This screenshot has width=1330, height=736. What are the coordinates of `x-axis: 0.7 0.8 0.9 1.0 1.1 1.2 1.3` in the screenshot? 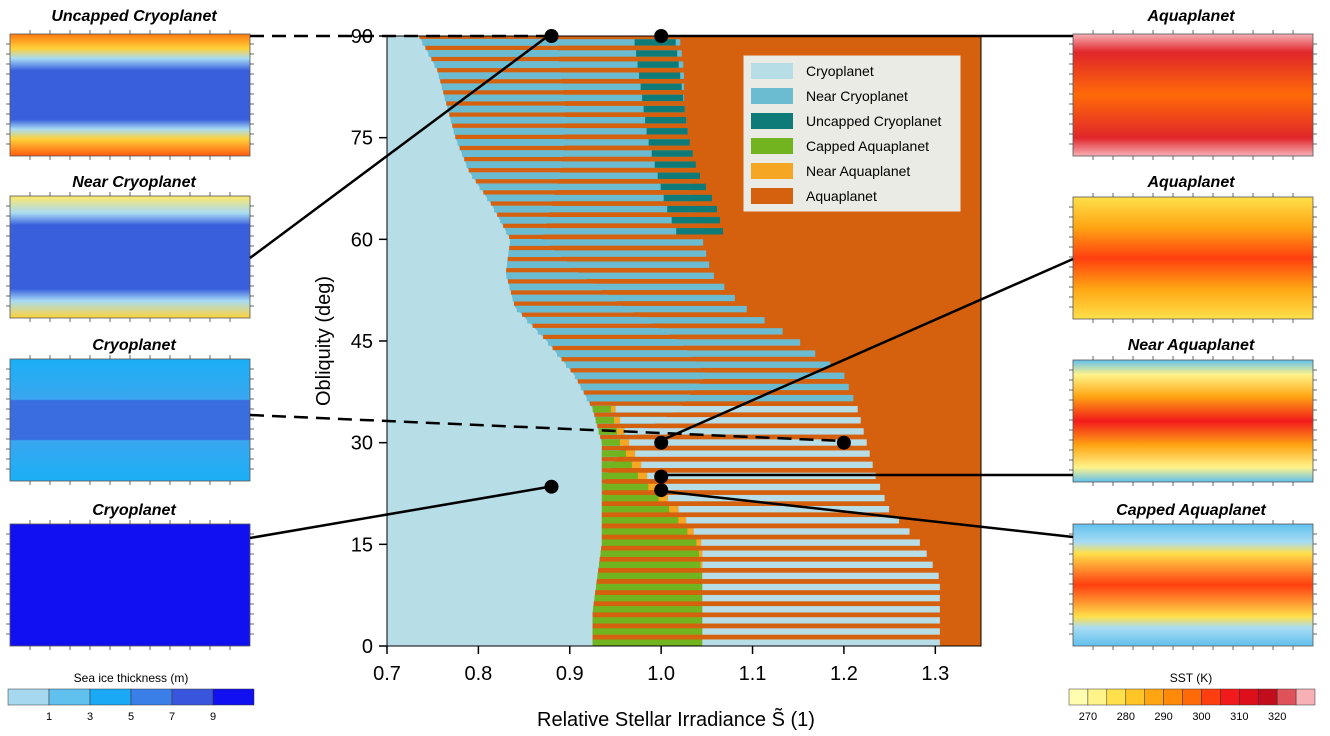 It's located at (661, 665).